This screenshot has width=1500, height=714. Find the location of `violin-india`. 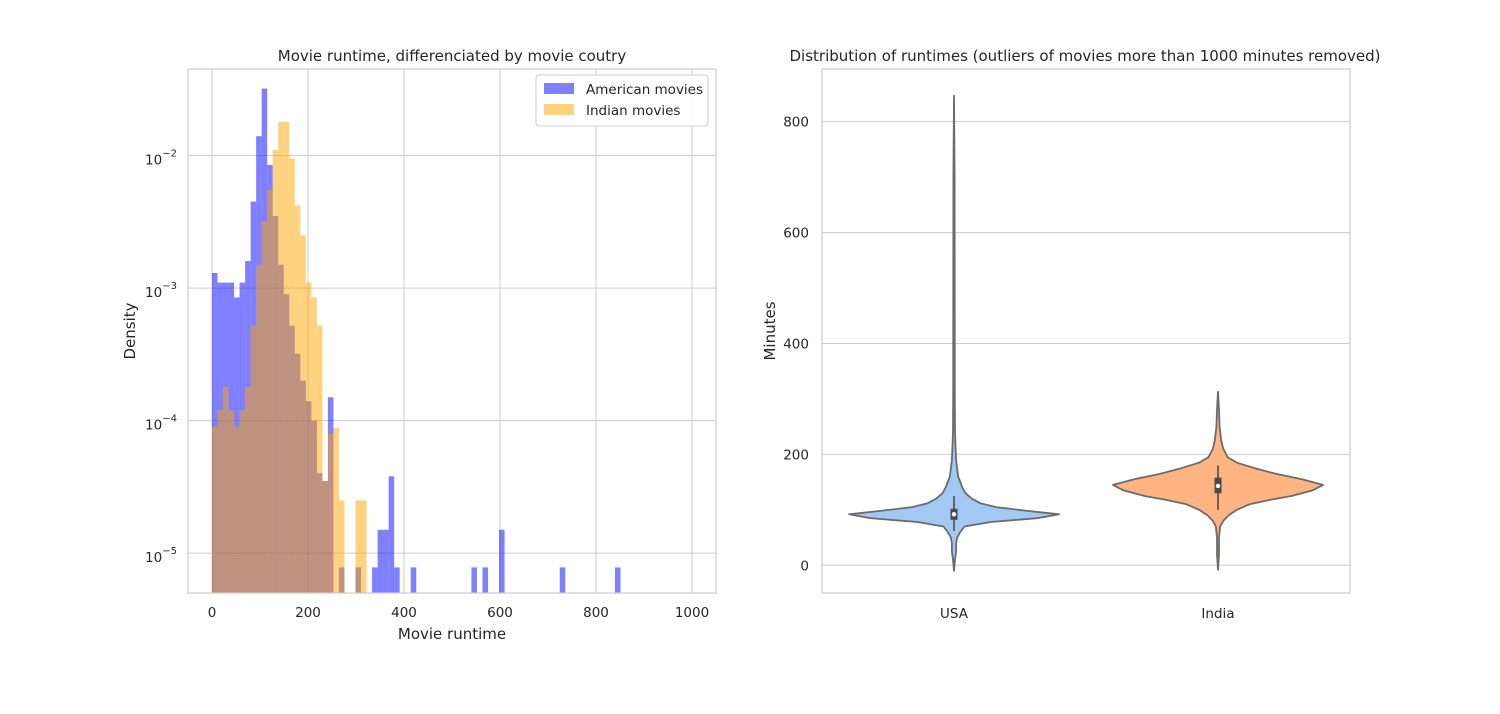

violin-india is located at coordinates (1218, 480).